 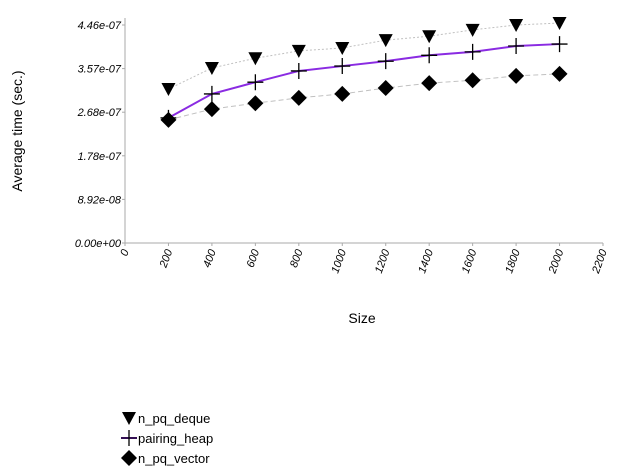 What do you see at coordinates (297, 258) in the screenshot?
I see `x-tick-label: 800` at bounding box center [297, 258].